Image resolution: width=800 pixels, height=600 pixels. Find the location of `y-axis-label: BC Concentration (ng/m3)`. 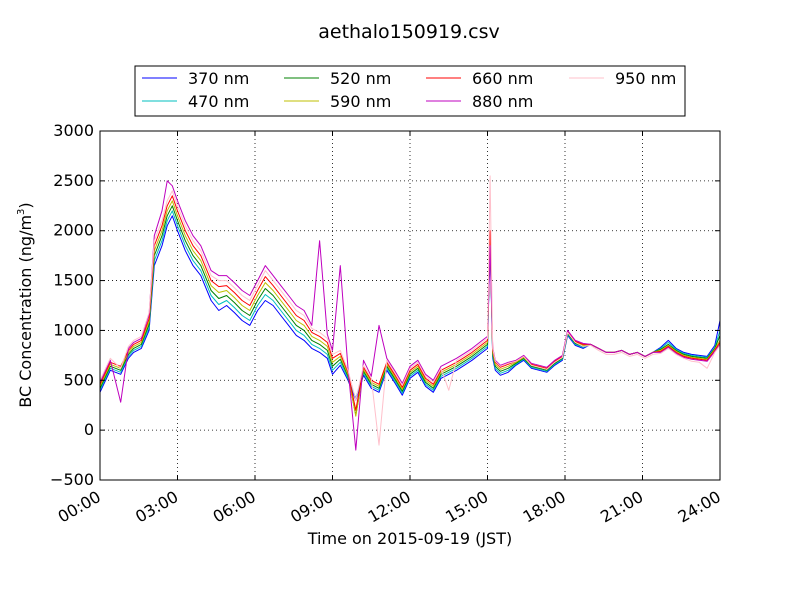

y-axis-label: BC Concentration (ng/m3) is located at coordinates (25, 304).